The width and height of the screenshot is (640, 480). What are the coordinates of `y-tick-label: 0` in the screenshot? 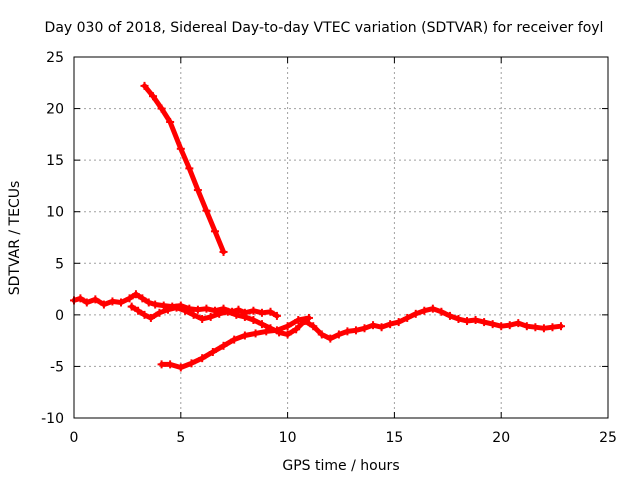 It's located at (59, 316).